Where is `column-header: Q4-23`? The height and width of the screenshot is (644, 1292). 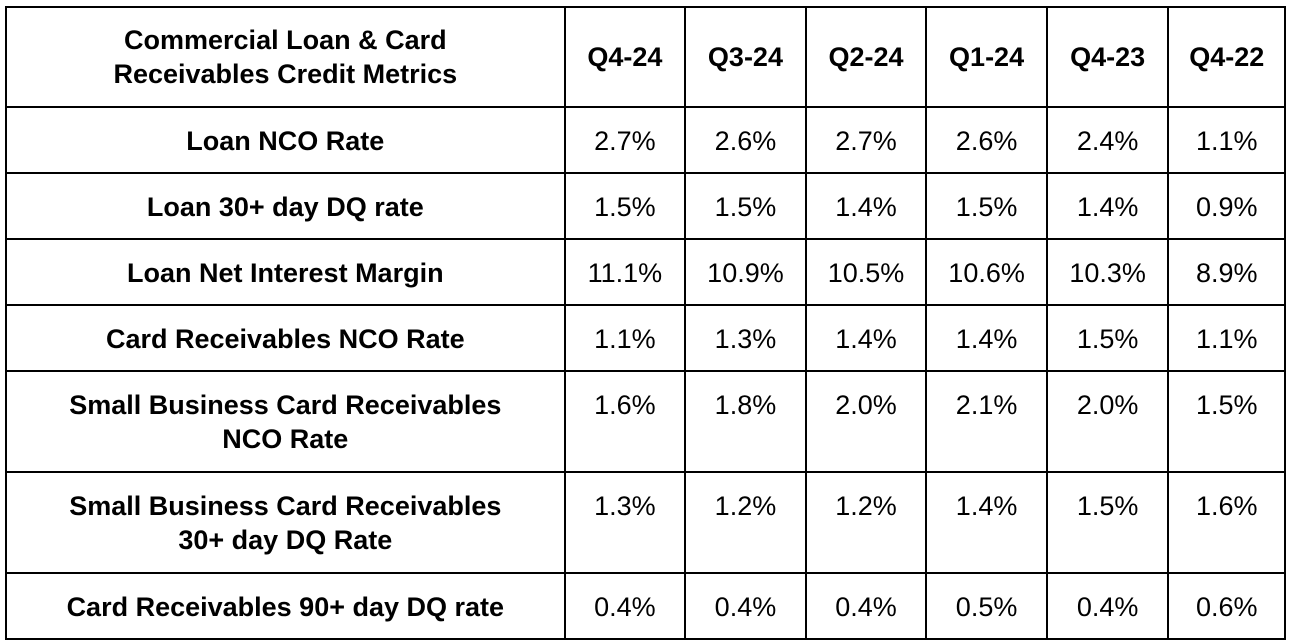 column-header: Q4-23 is located at coordinates (1107, 57).